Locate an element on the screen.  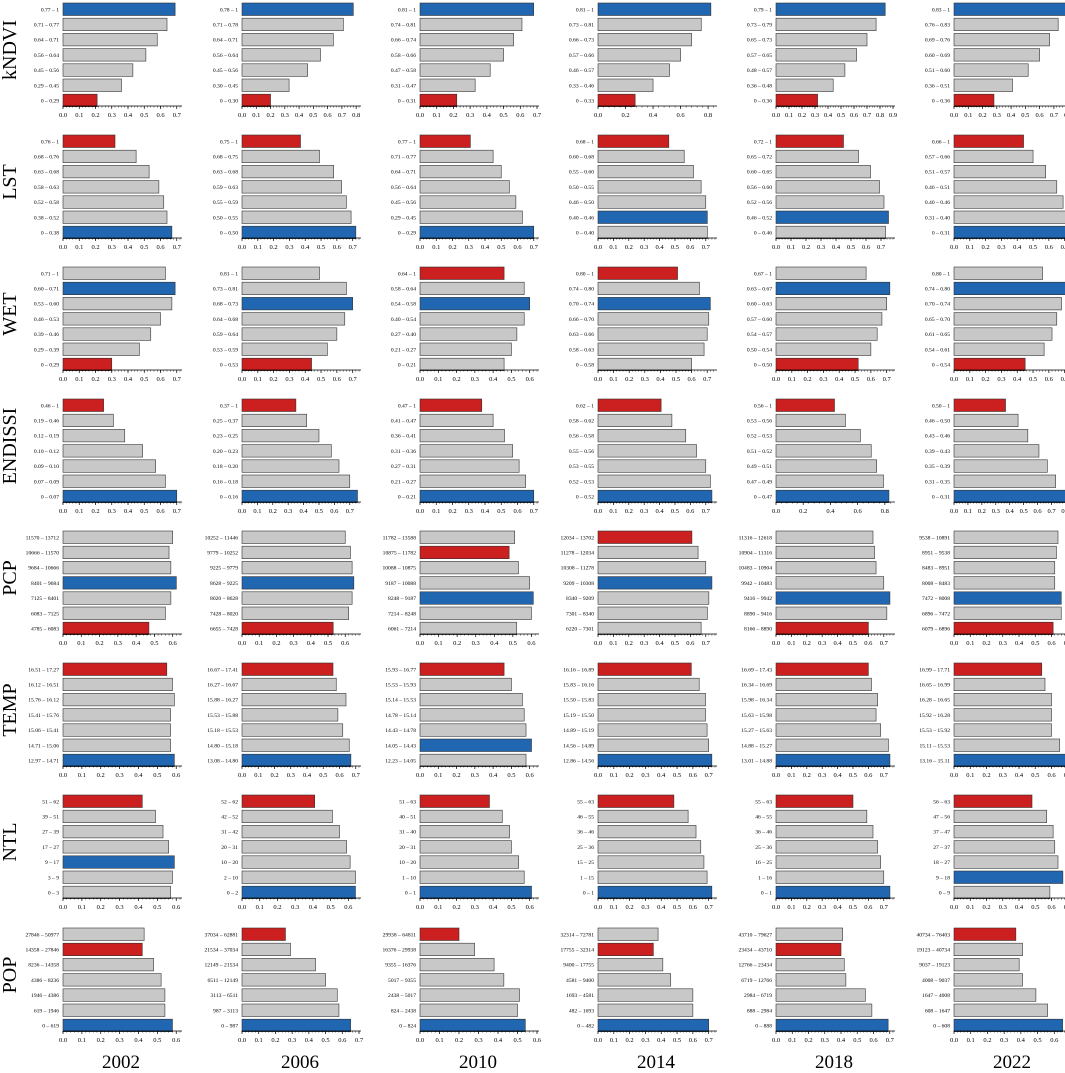
category-label: 0 – 0.31 is located at coordinates (407, 101).